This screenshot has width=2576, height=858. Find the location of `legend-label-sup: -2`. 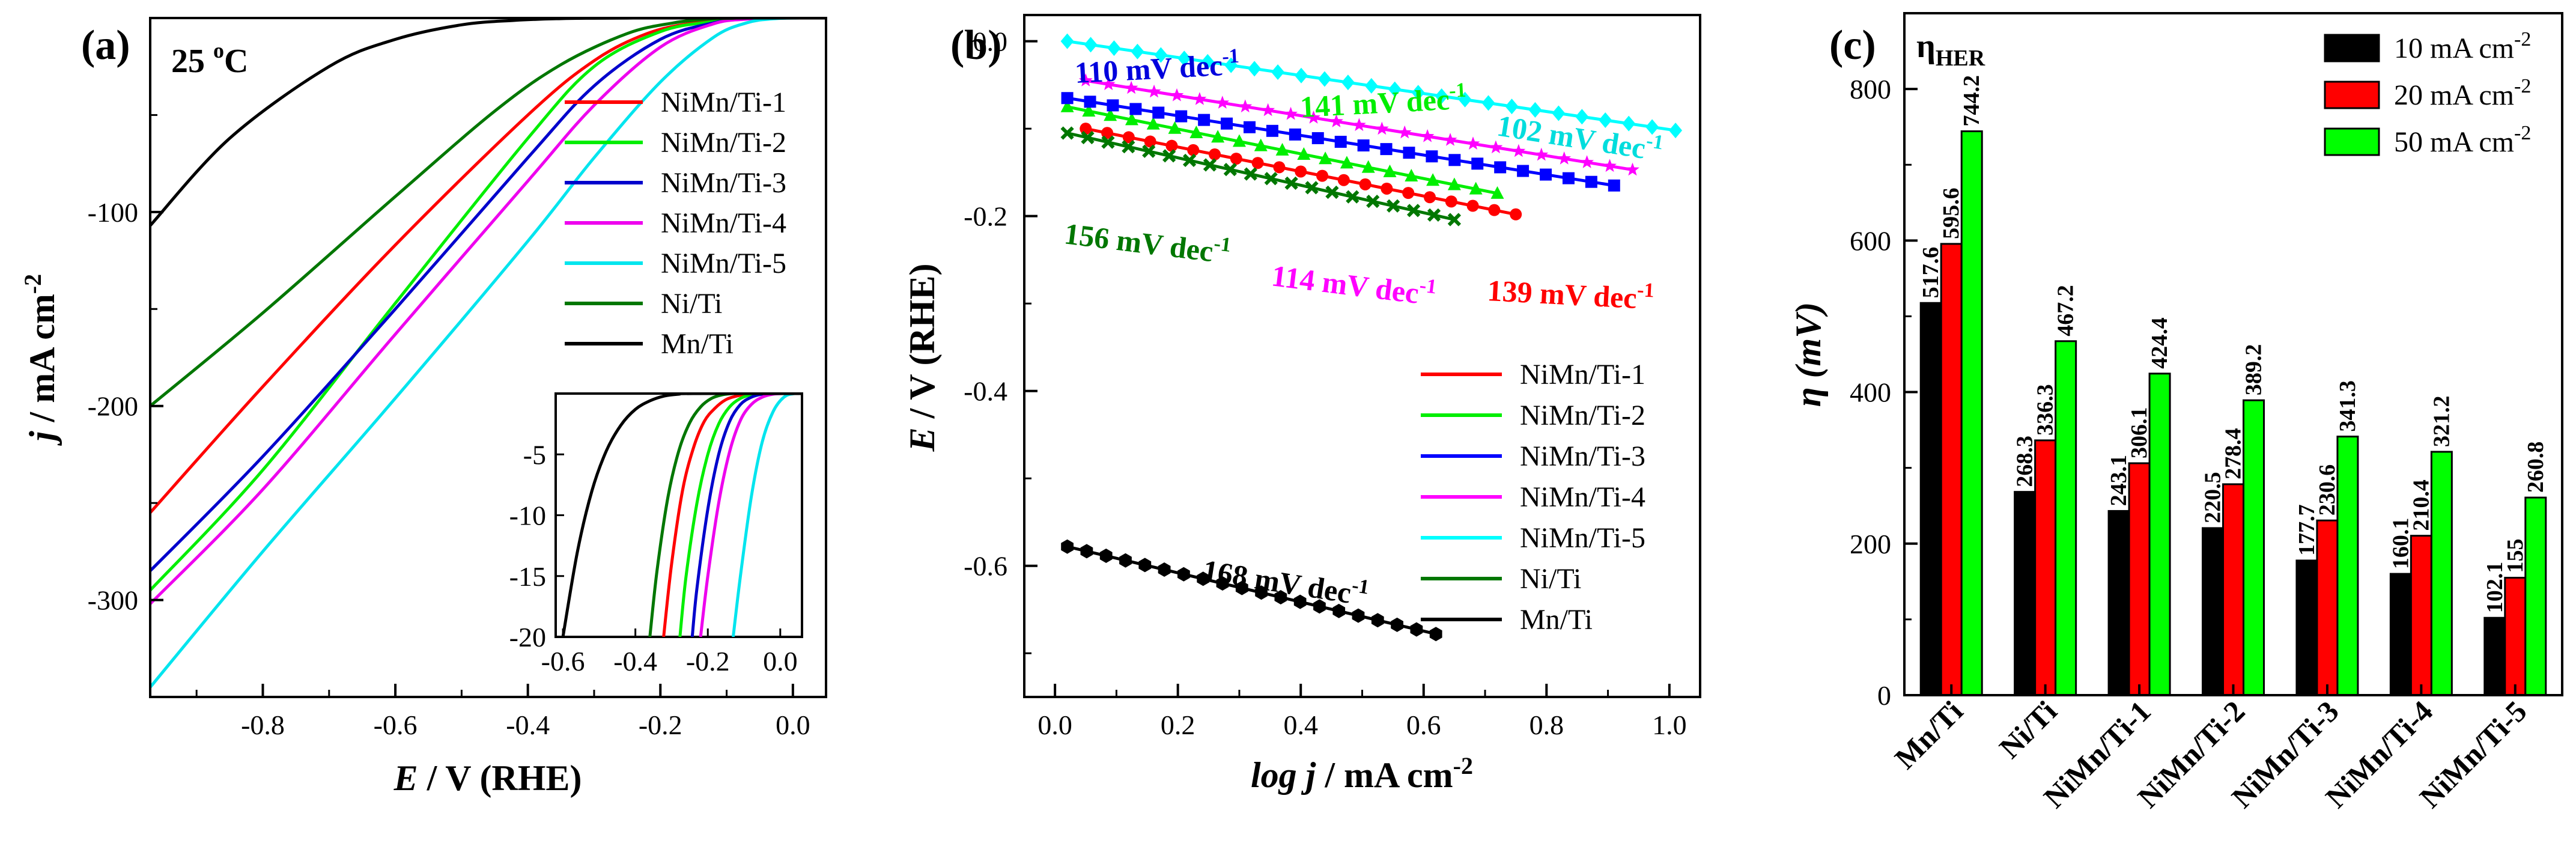

legend-label-sup: -2 is located at coordinates (2522, 39).